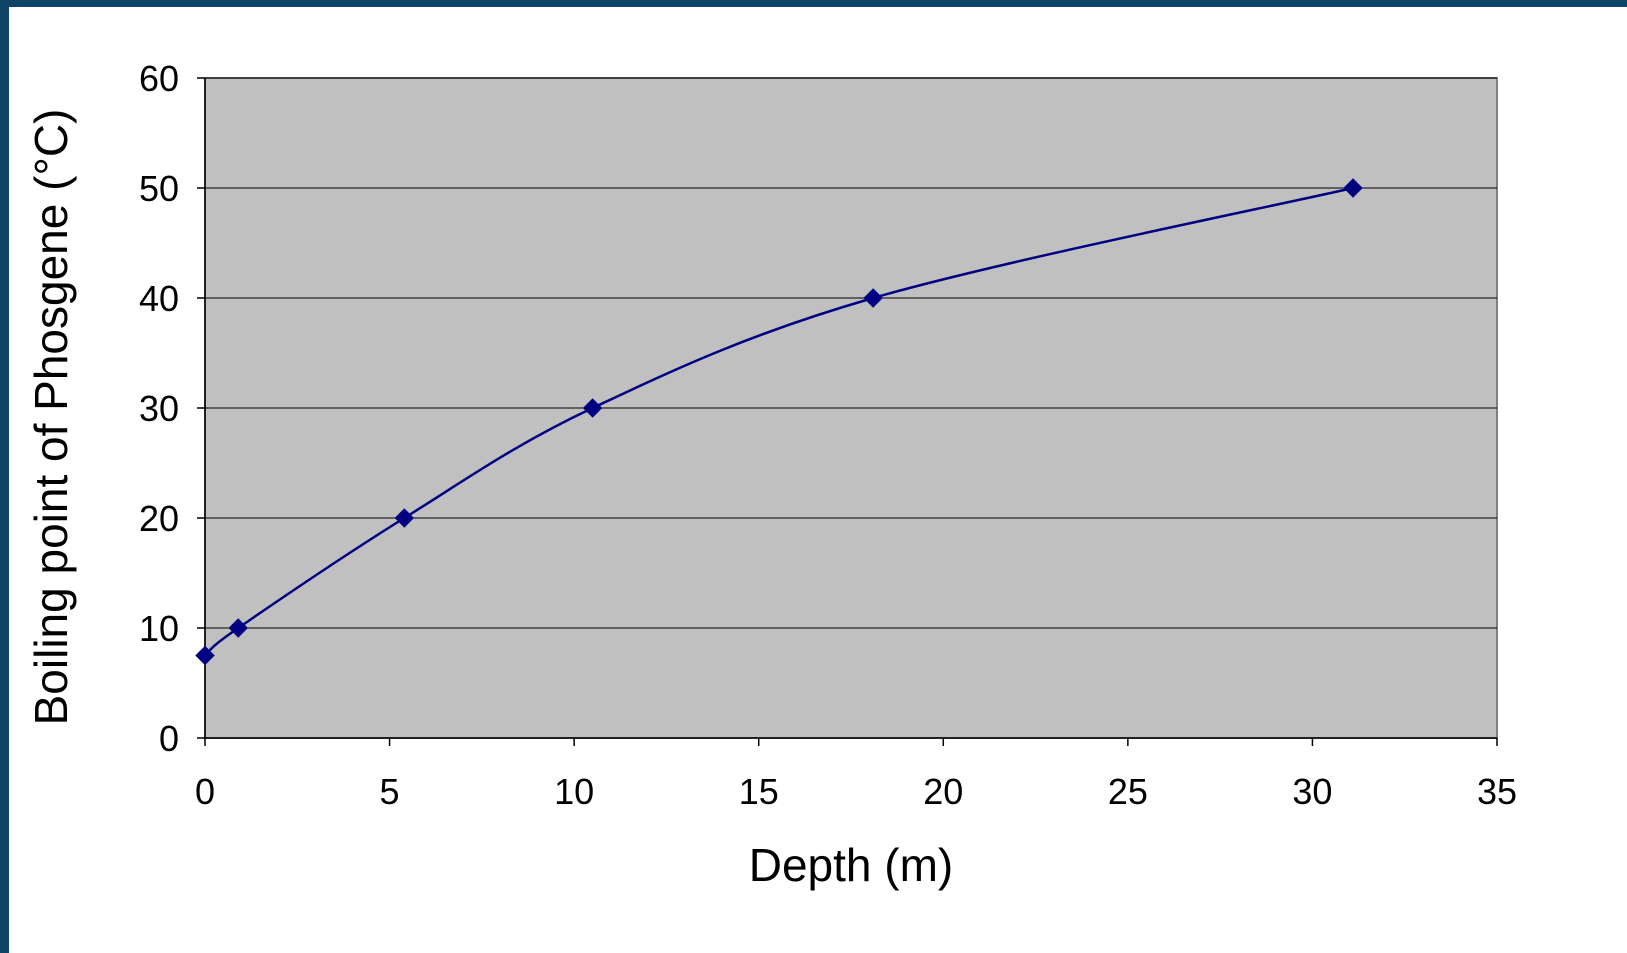  What do you see at coordinates (205, 791) in the screenshot?
I see `x-tick-label-0: 0` at bounding box center [205, 791].